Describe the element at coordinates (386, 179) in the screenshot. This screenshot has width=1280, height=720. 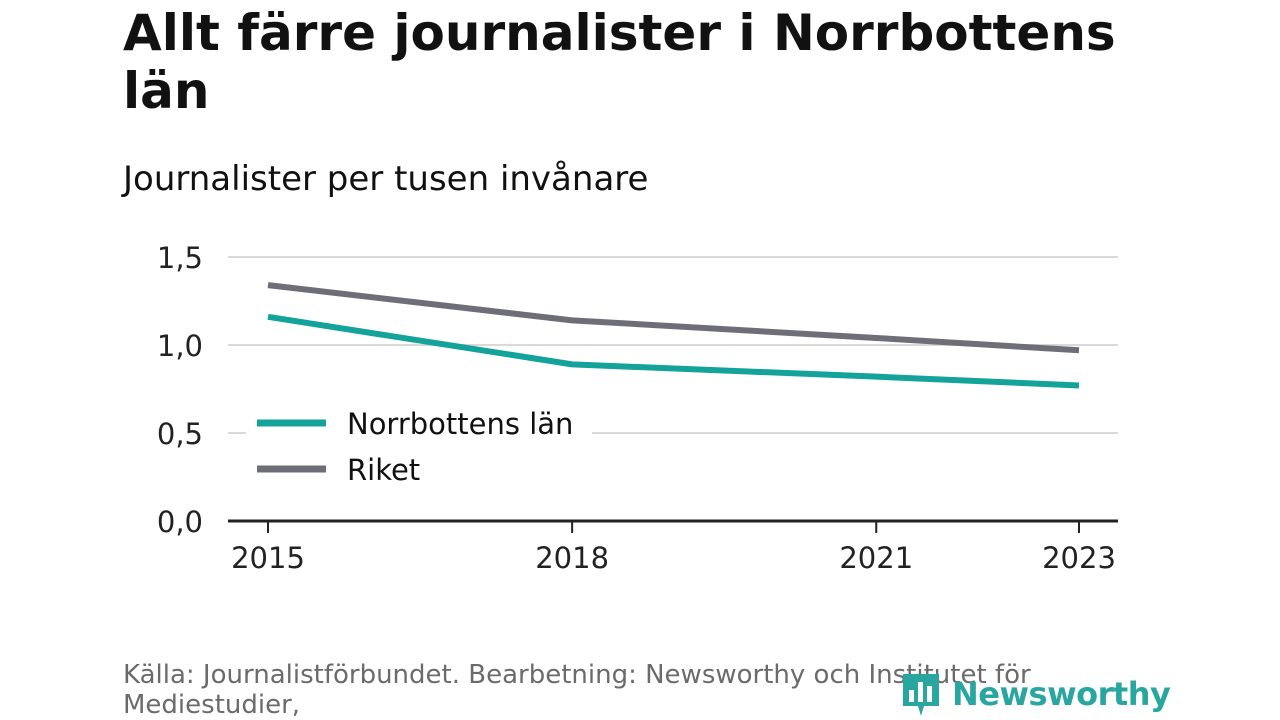
I see `chart-subtitle: Journalister per tusen invånare` at that location.